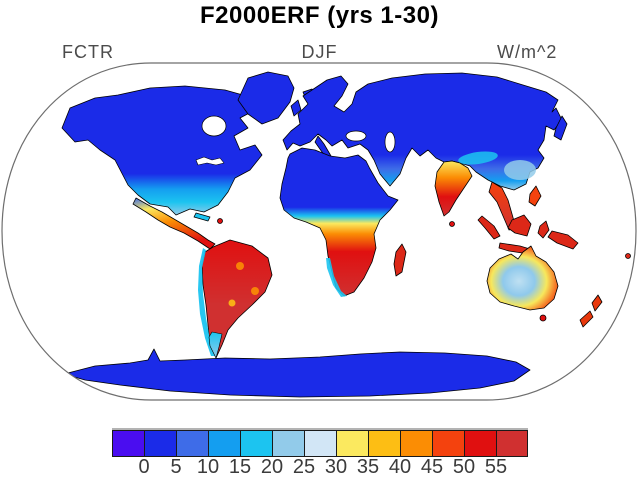 Image resolution: width=639 pixels, height=480 pixels. Describe the element at coordinates (296, 108) in the screenshot. I see `landmass-britain` at that location.